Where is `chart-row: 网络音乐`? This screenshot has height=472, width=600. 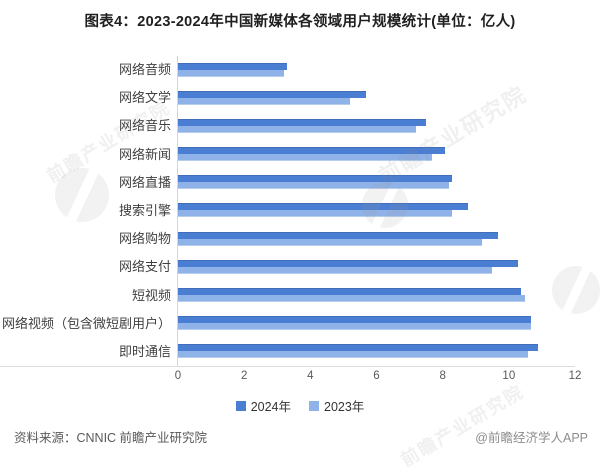
chart-row: 网络音乐 is located at coordinates (287, 126).